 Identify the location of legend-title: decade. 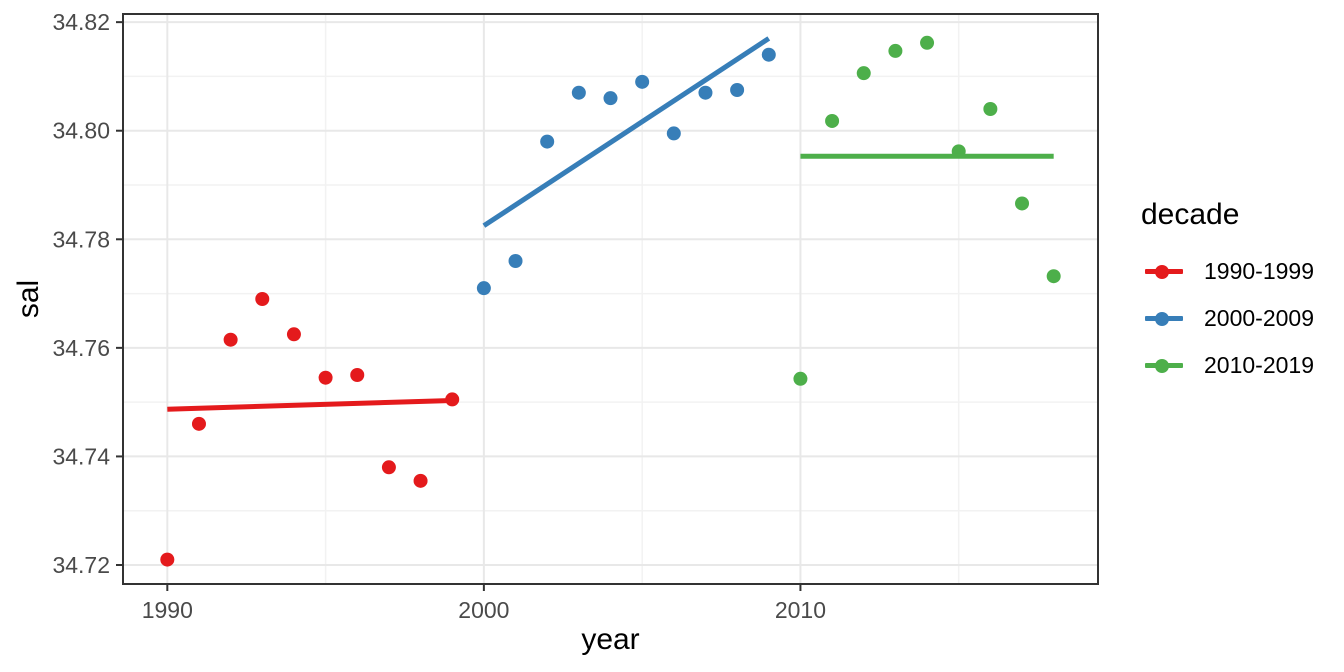
(1190, 214).